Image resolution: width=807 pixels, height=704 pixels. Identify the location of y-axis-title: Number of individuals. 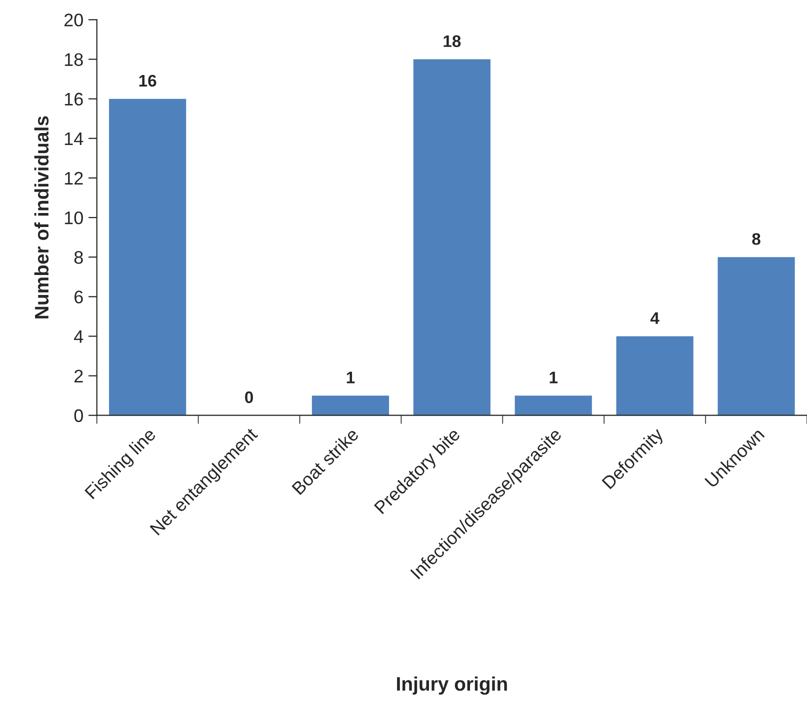
(41, 217).